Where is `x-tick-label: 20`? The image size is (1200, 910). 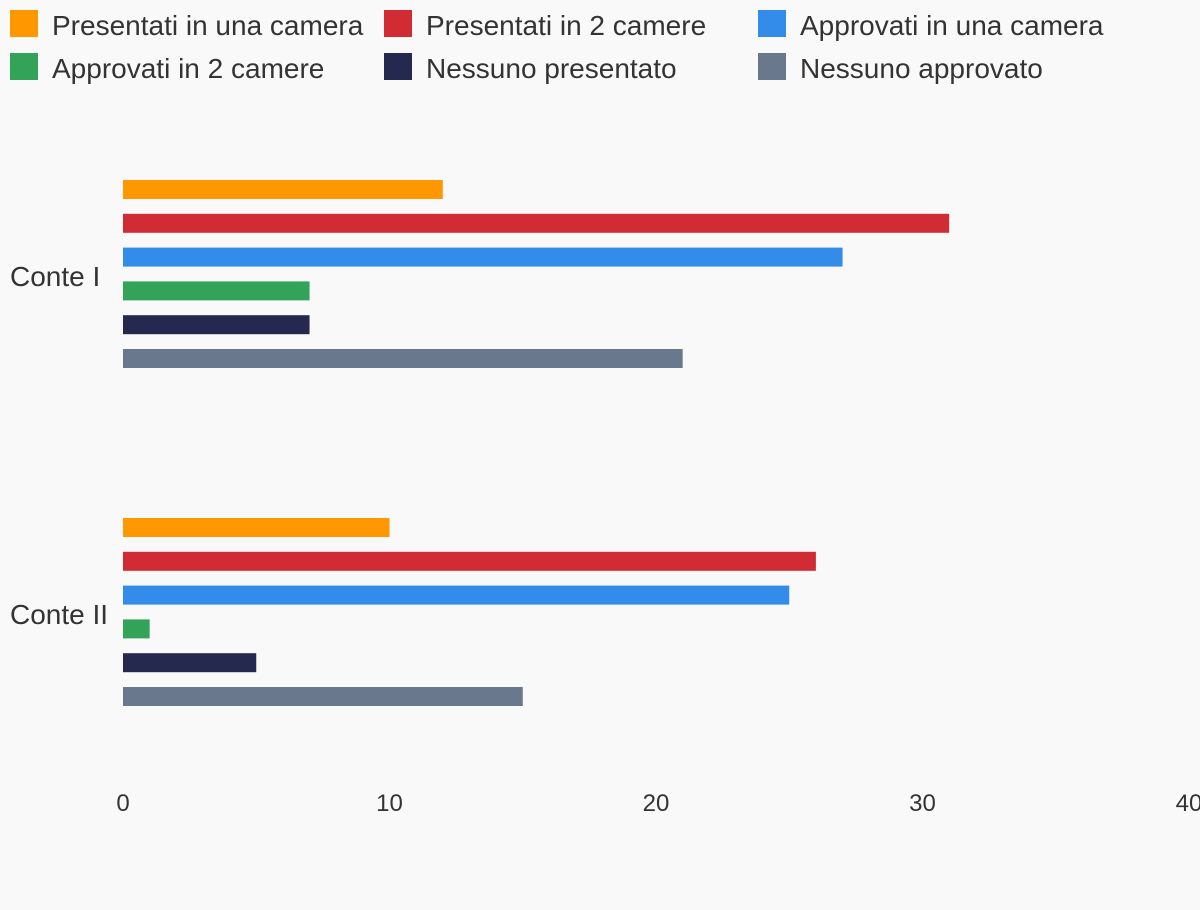
x-tick-label: 20 is located at coordinates (656, 803).